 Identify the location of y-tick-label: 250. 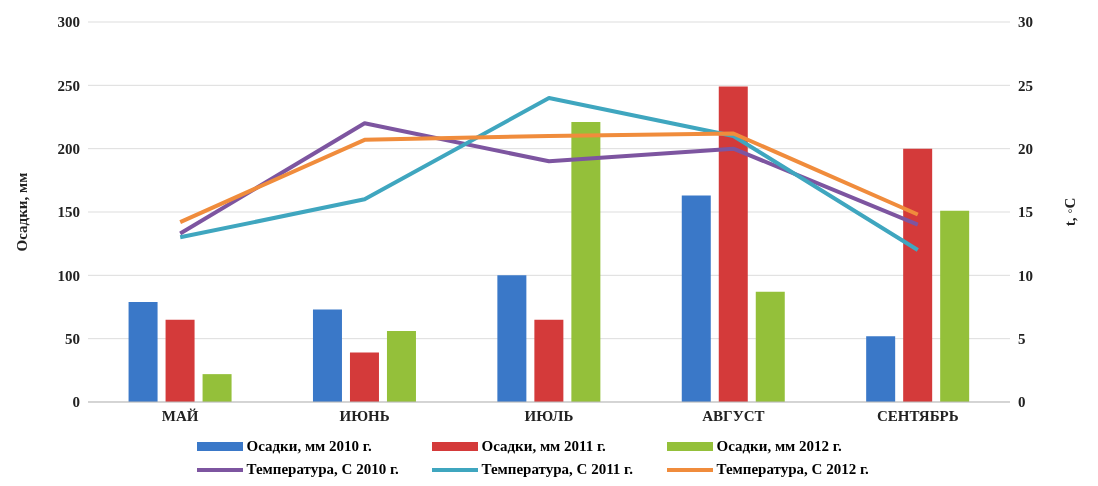
(68, 85).